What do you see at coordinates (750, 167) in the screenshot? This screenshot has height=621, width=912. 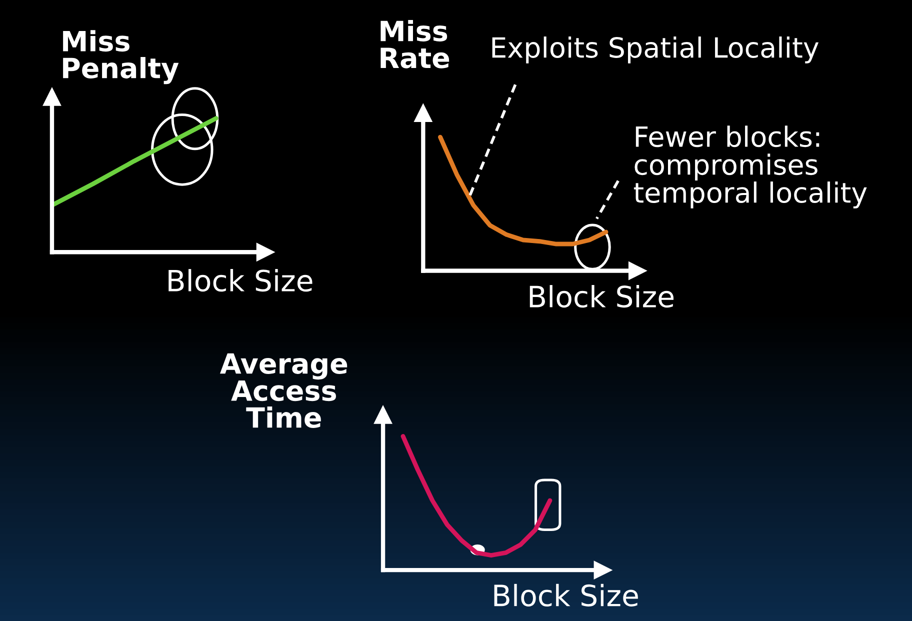 I see `text: Fewer blocks: compromises temporal locality` at bounding box center [750, 167].